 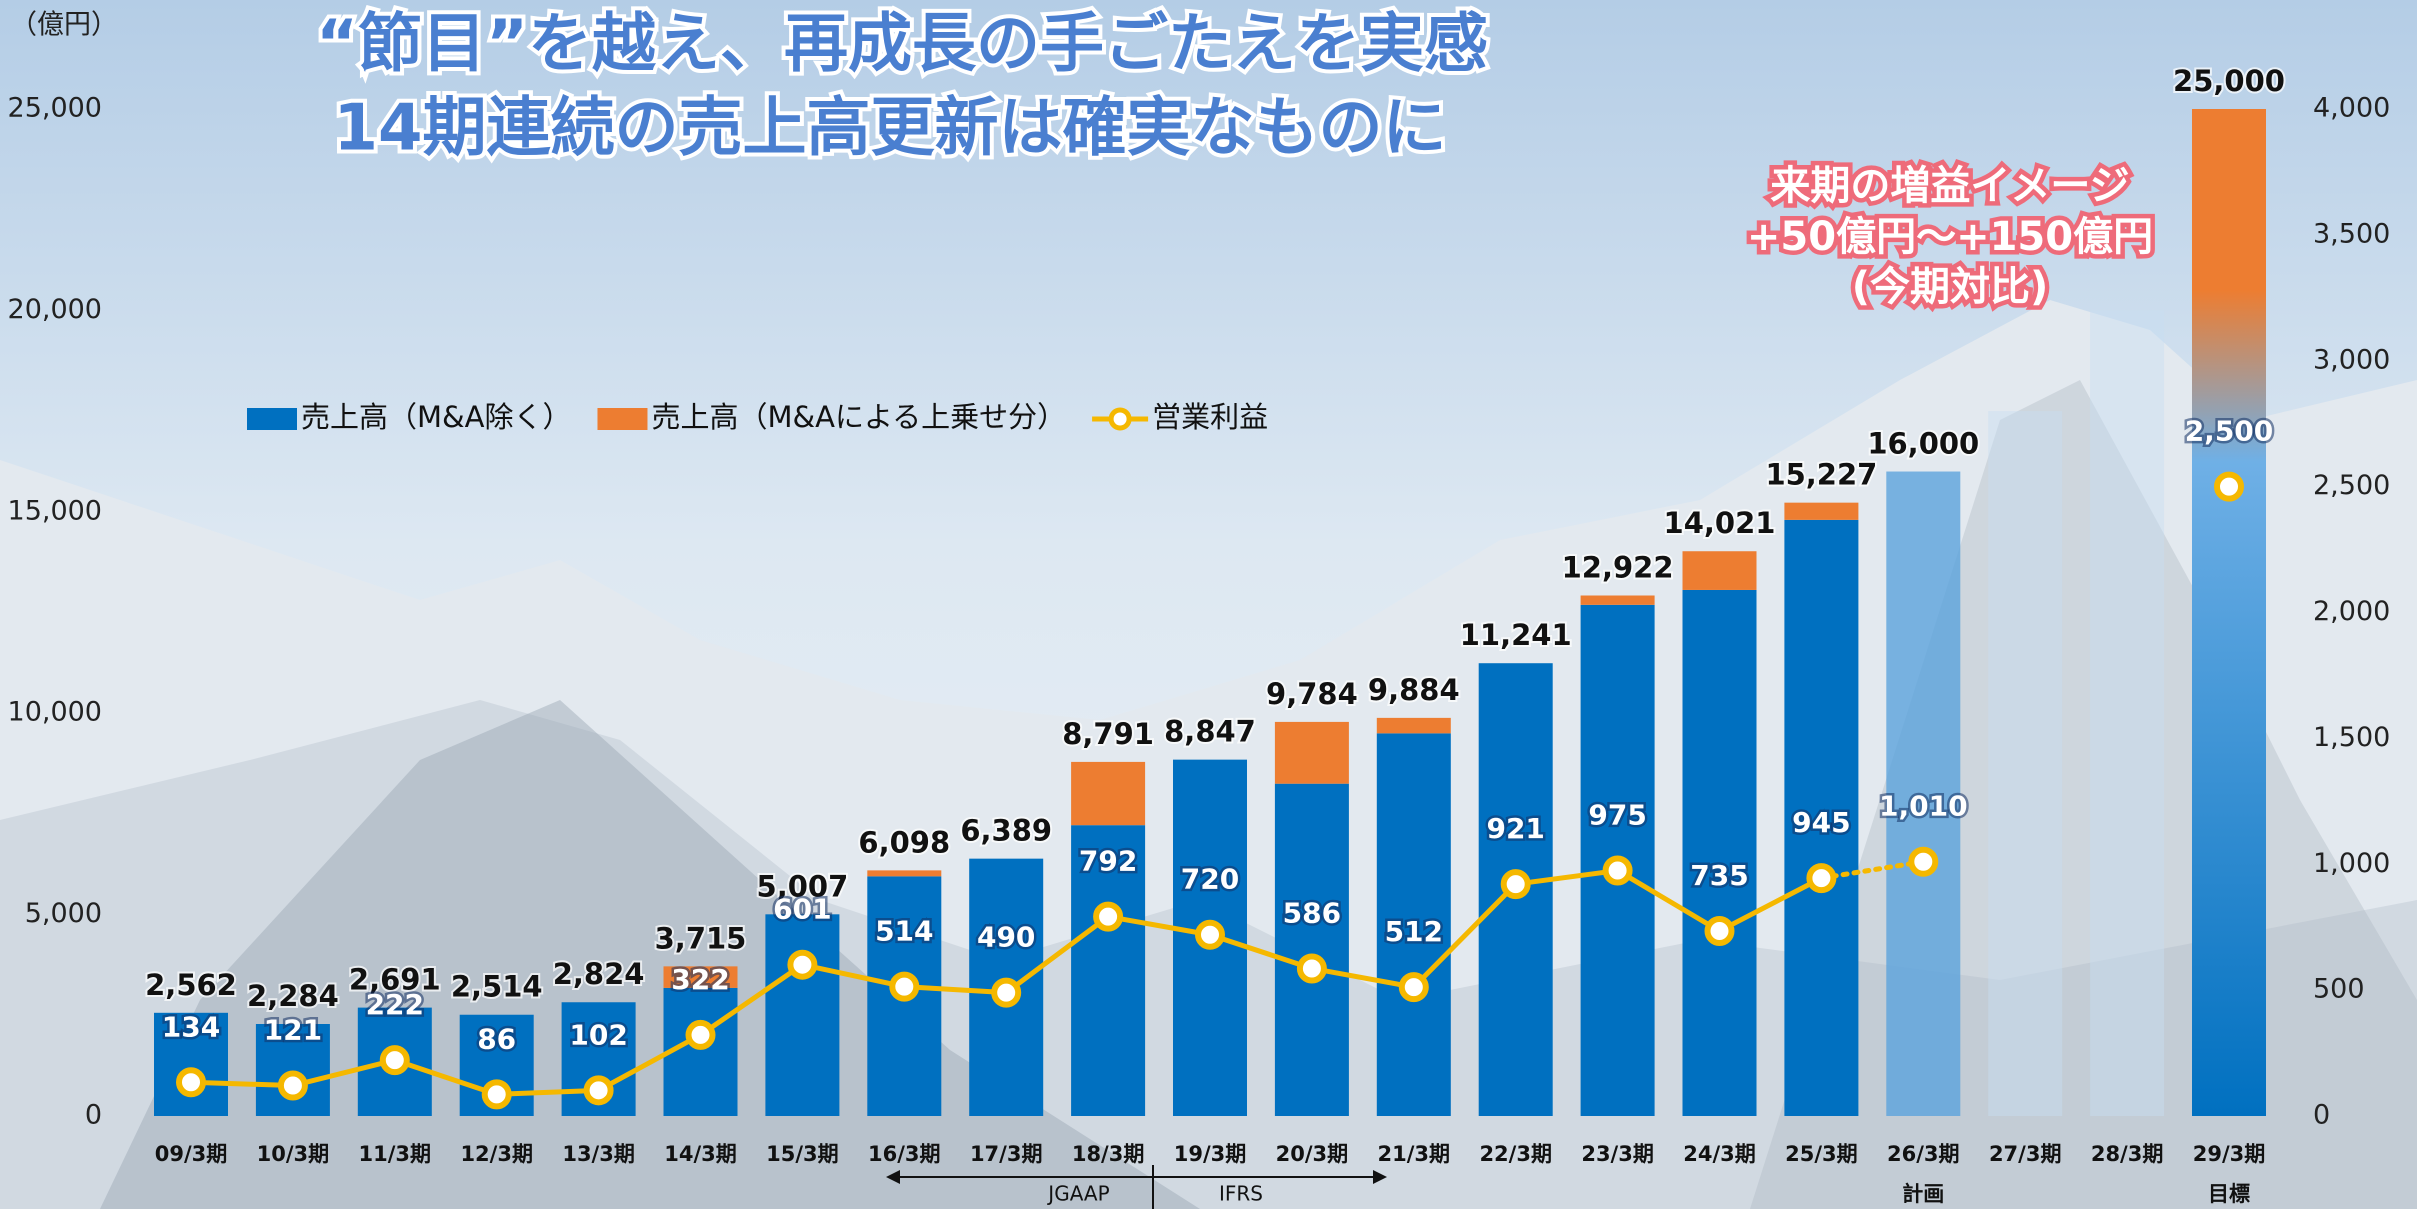 What do you see at coordinates (2351, 359) in the screenshot?
I see `y2-tick-label: 3,000` at bounding box center [2351, 359].